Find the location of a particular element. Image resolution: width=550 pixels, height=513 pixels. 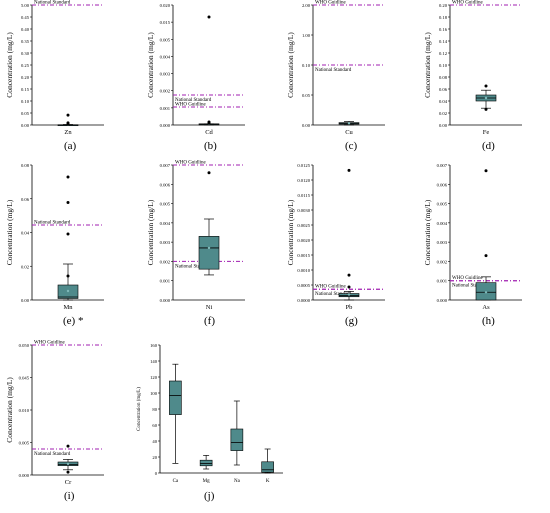

y-tick-label-2-2: 0.10 is located at coordinates (306, 65).